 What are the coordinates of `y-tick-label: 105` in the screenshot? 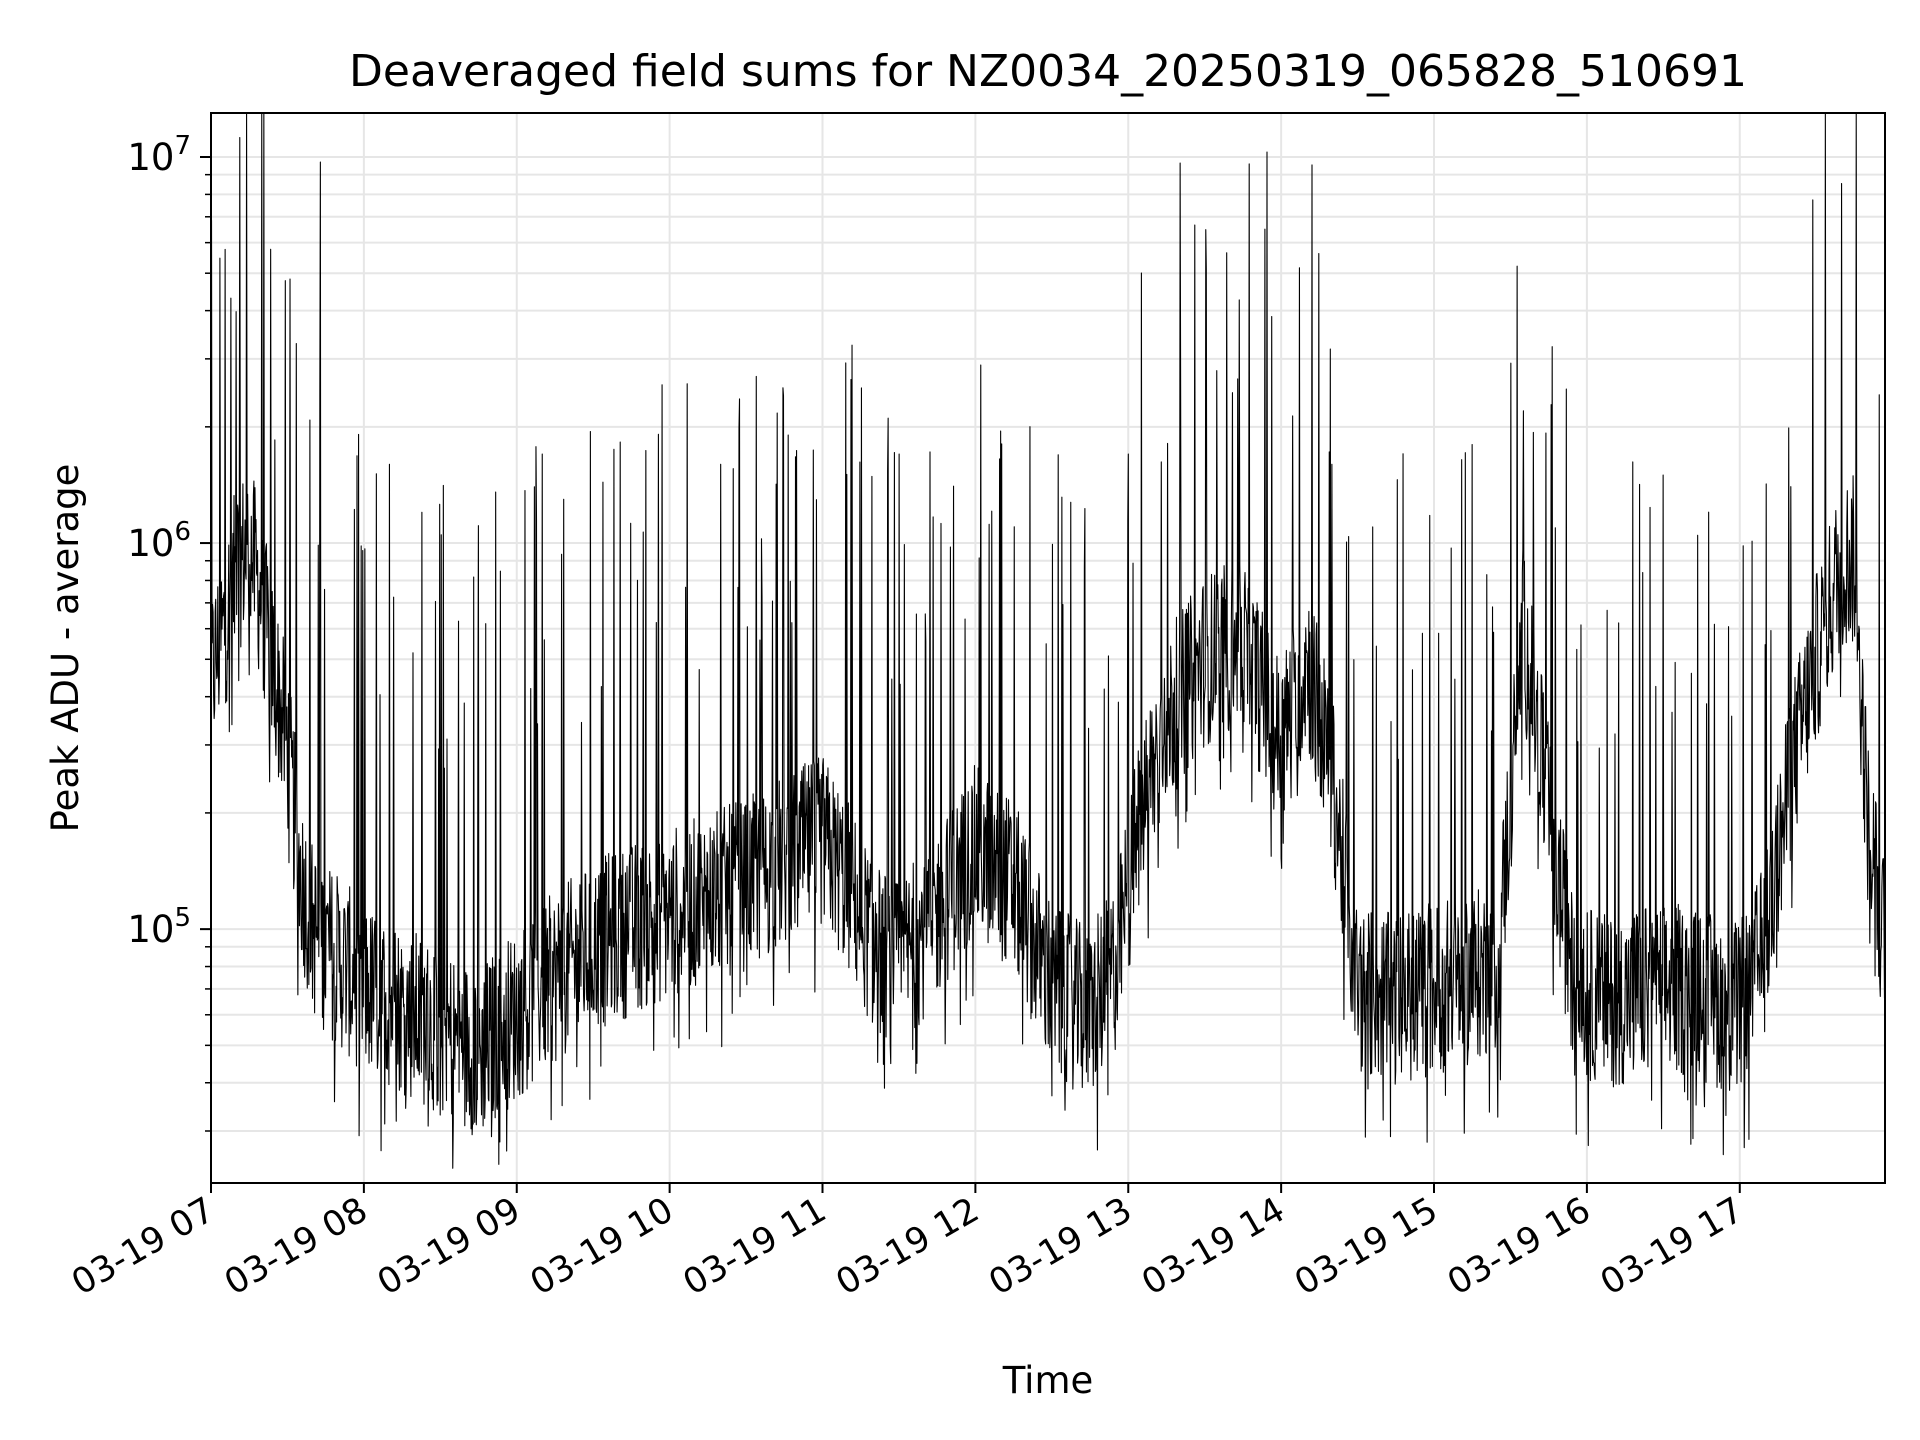 It's located at (159, 927).